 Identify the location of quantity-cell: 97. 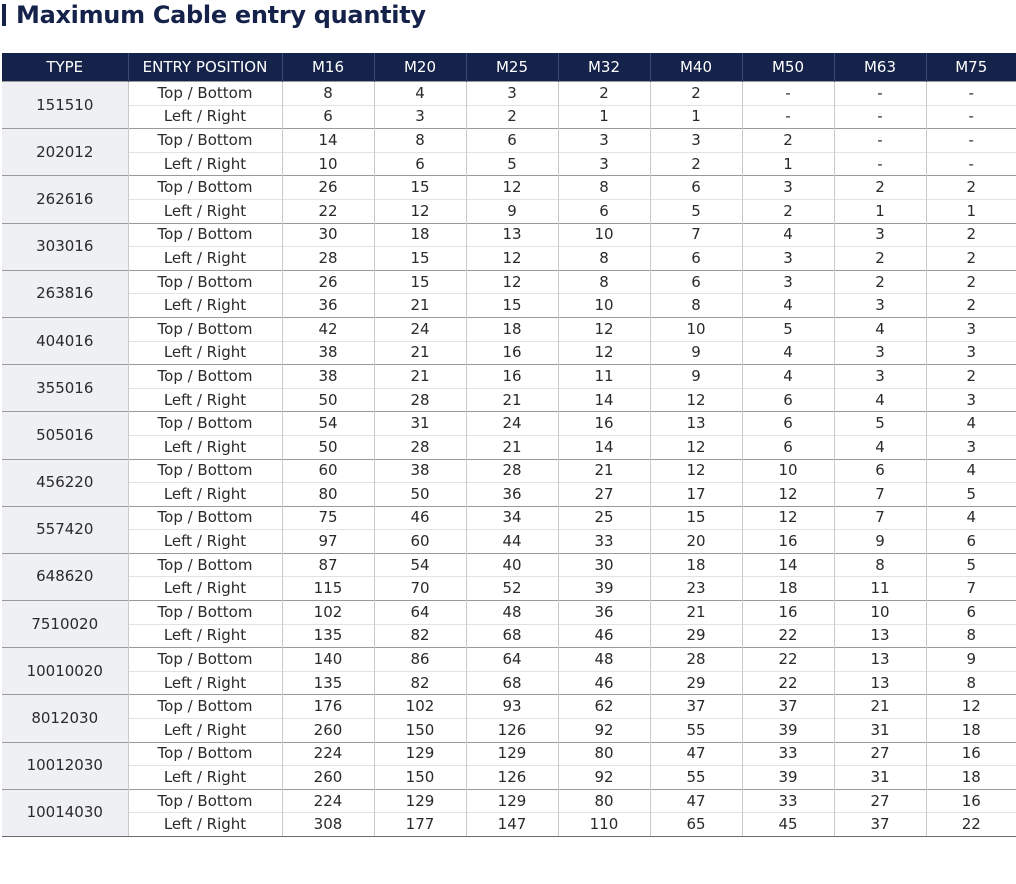
(327, 541).